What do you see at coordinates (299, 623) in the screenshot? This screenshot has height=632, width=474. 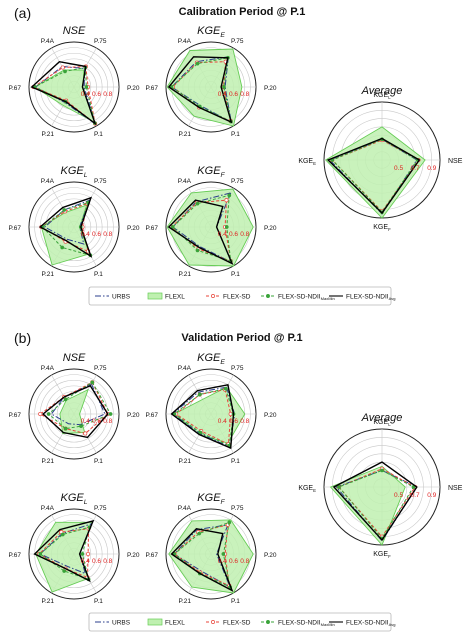 I see `legend-label-main: FLEX-SD-NDII` at bounding box center [299, 623].